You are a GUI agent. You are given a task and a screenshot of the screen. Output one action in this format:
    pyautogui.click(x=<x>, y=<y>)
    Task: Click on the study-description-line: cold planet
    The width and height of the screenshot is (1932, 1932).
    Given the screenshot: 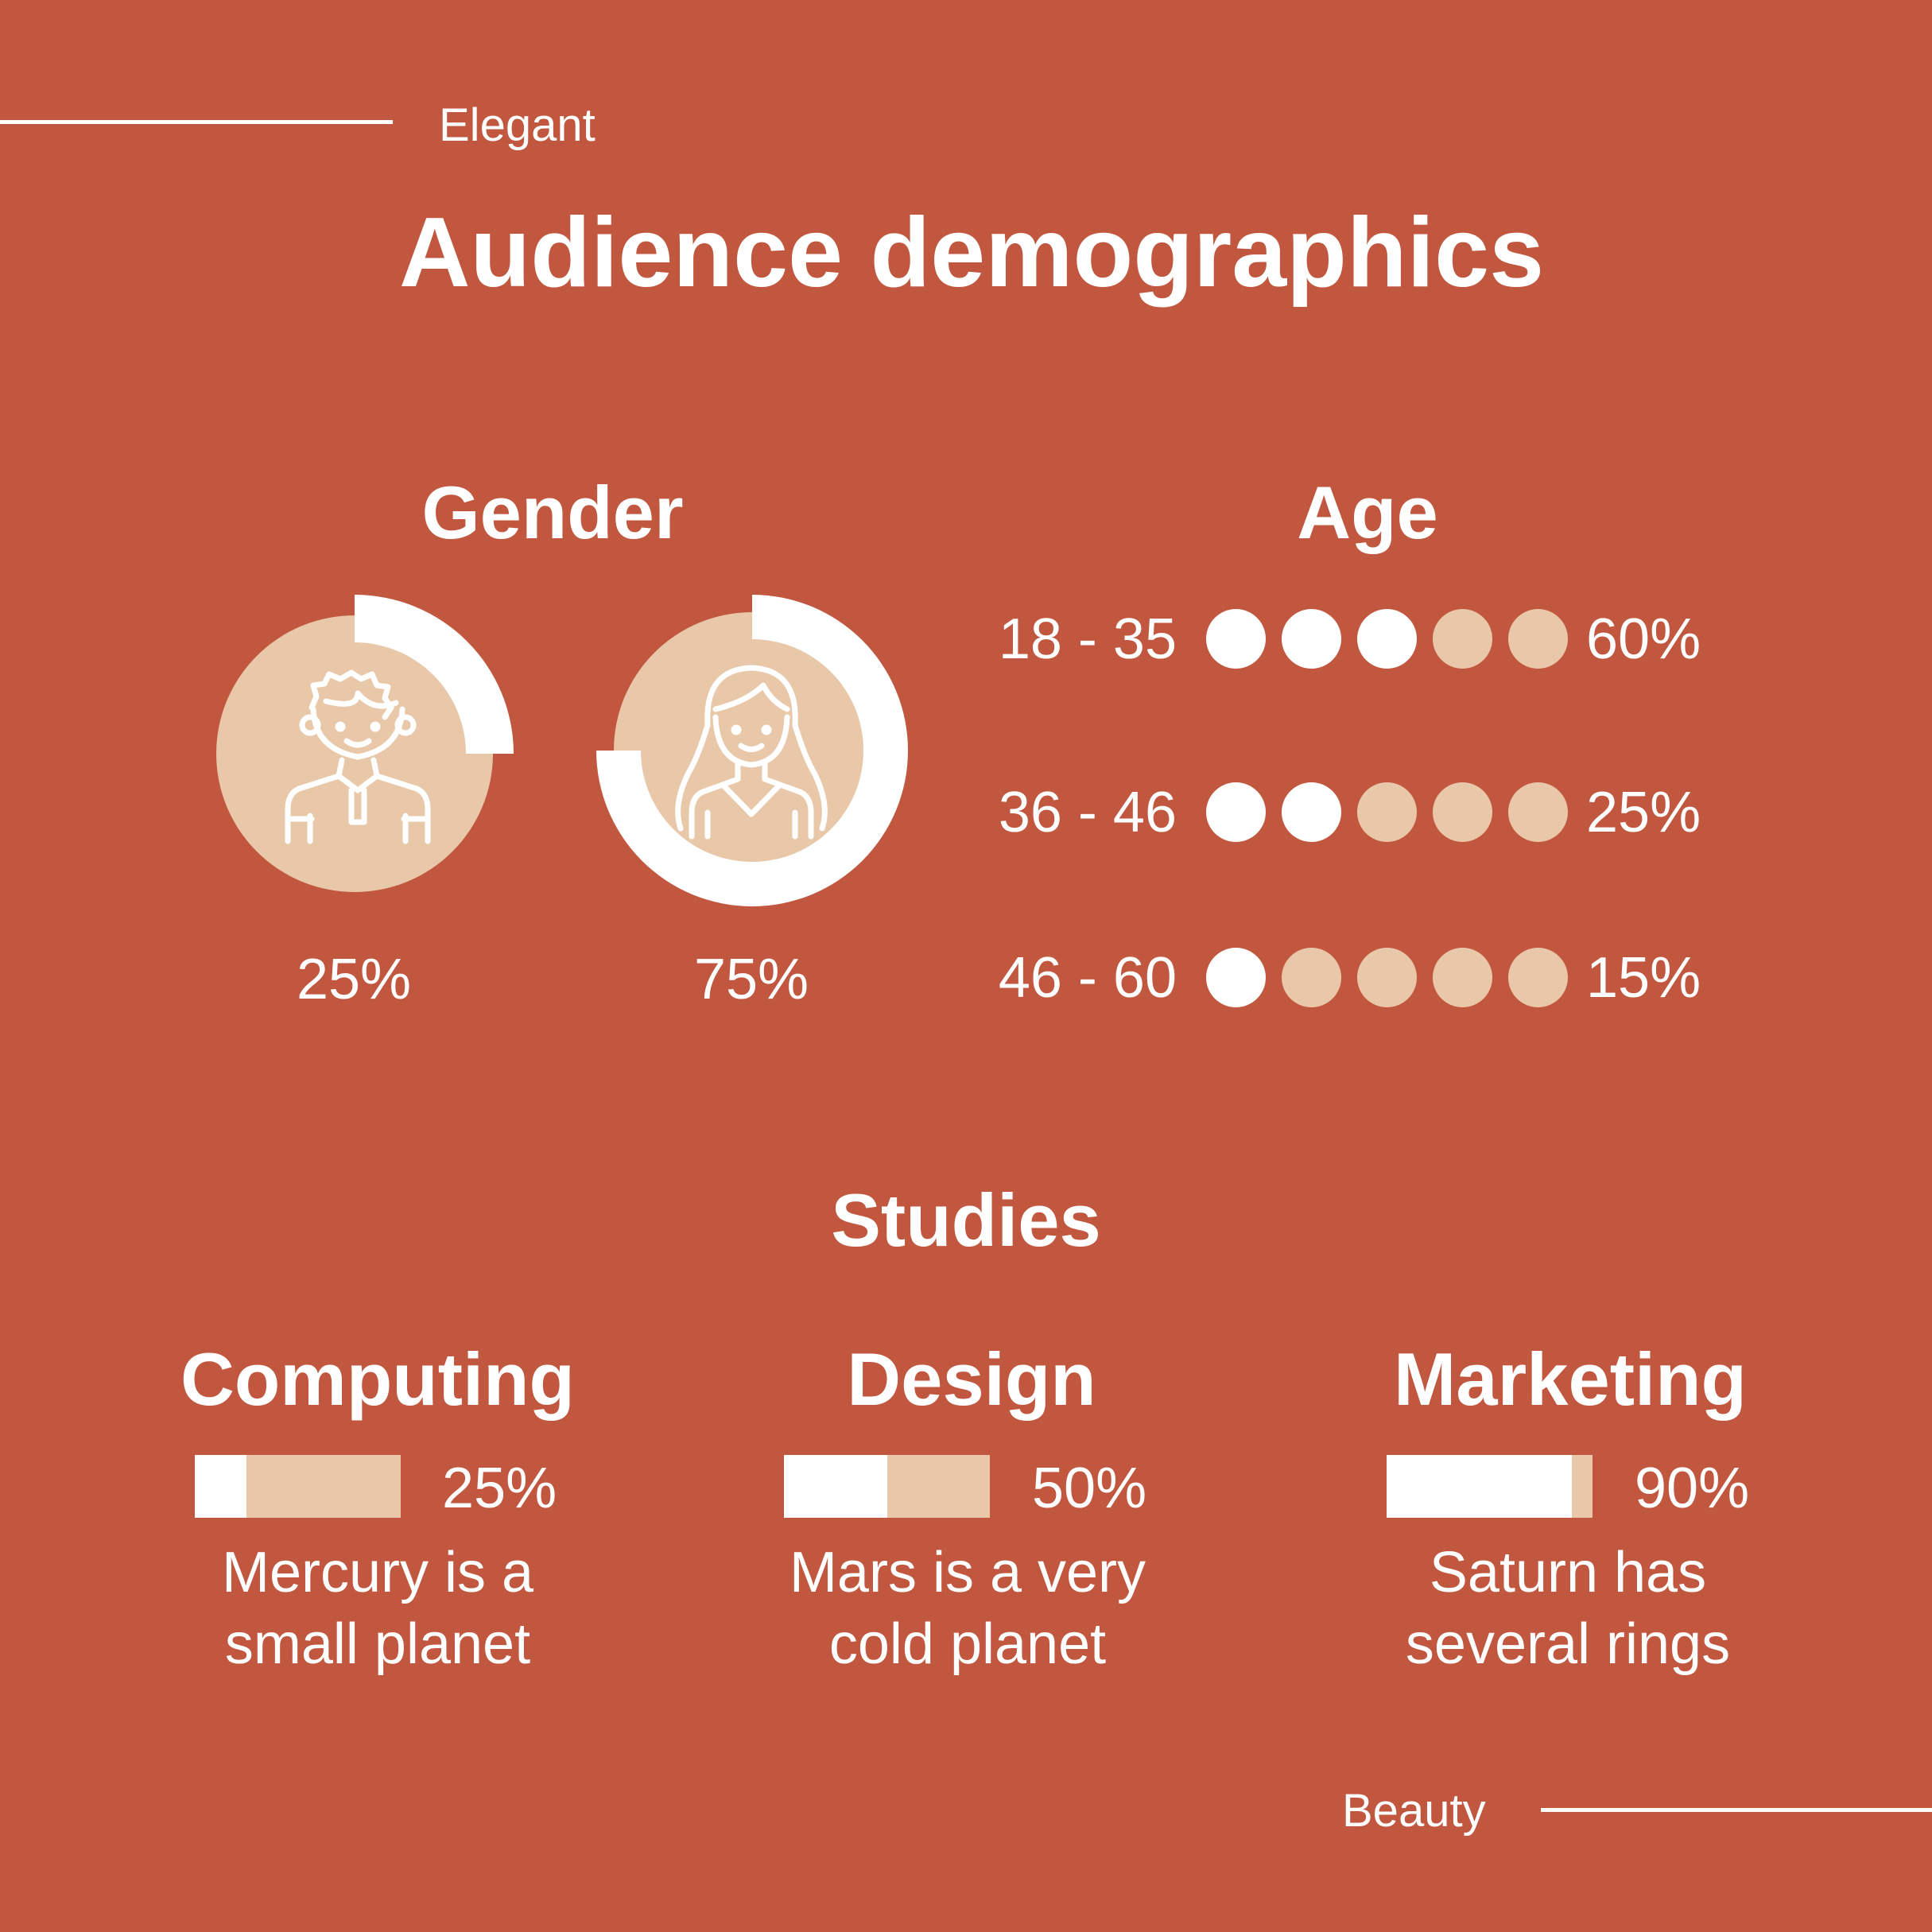 What is the action you would take?
    pyautogui.click(x=967, y=1644)
    